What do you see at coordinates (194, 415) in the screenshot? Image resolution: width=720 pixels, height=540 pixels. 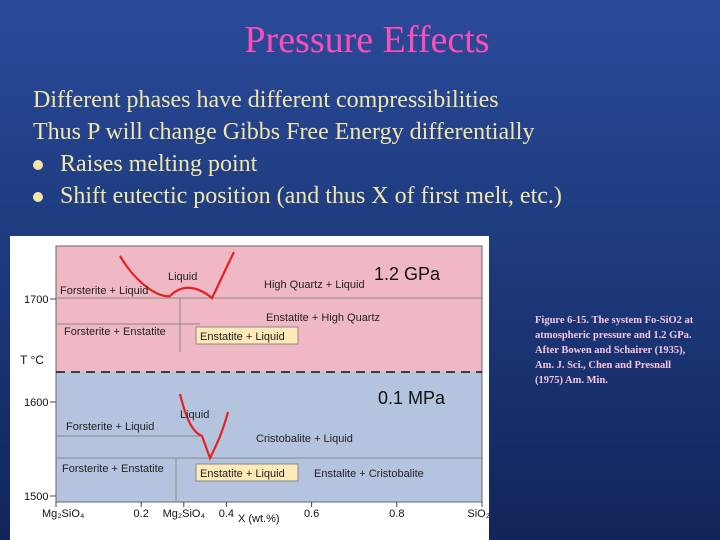 I see `lp-liquid-label: Liquid` at bounding box center [194, 415].